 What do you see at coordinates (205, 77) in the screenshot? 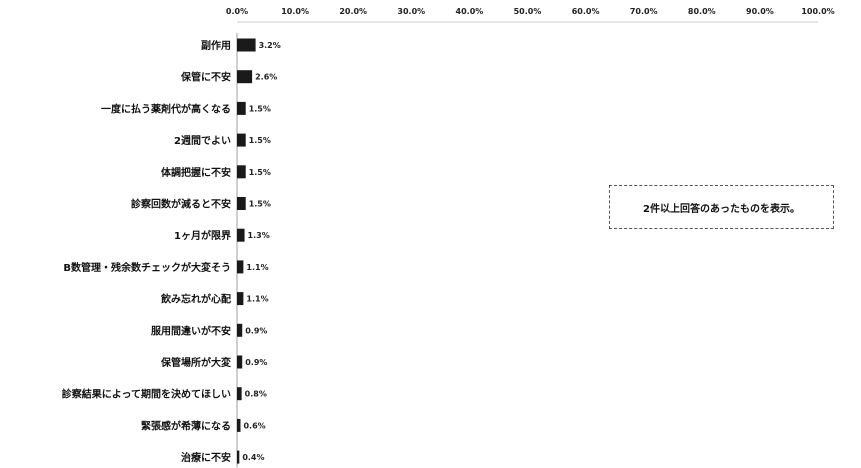
I see `category-label: 保管に不安` at bounding box center [205, 77].